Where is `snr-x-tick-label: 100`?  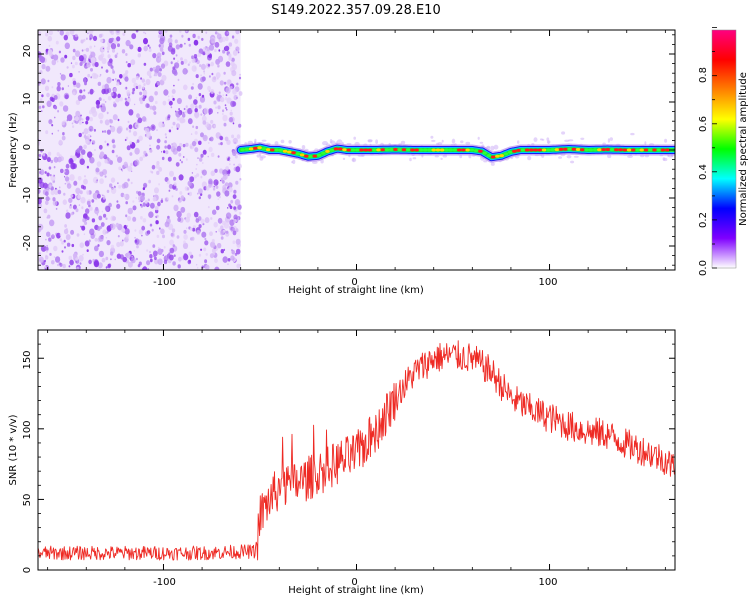 snr-x-tick-label: 100 is located at coordinates (547, 582).